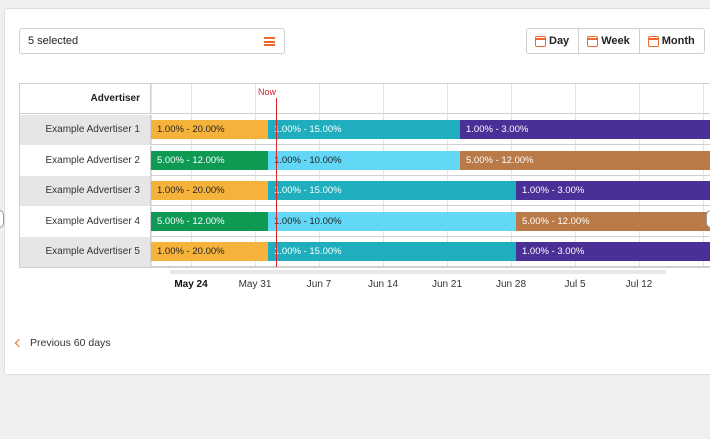 The image size is (710, 439). Describe the element at coordinates (540, 41) in the screenshot. I see `calendar-day-icon` at that location.